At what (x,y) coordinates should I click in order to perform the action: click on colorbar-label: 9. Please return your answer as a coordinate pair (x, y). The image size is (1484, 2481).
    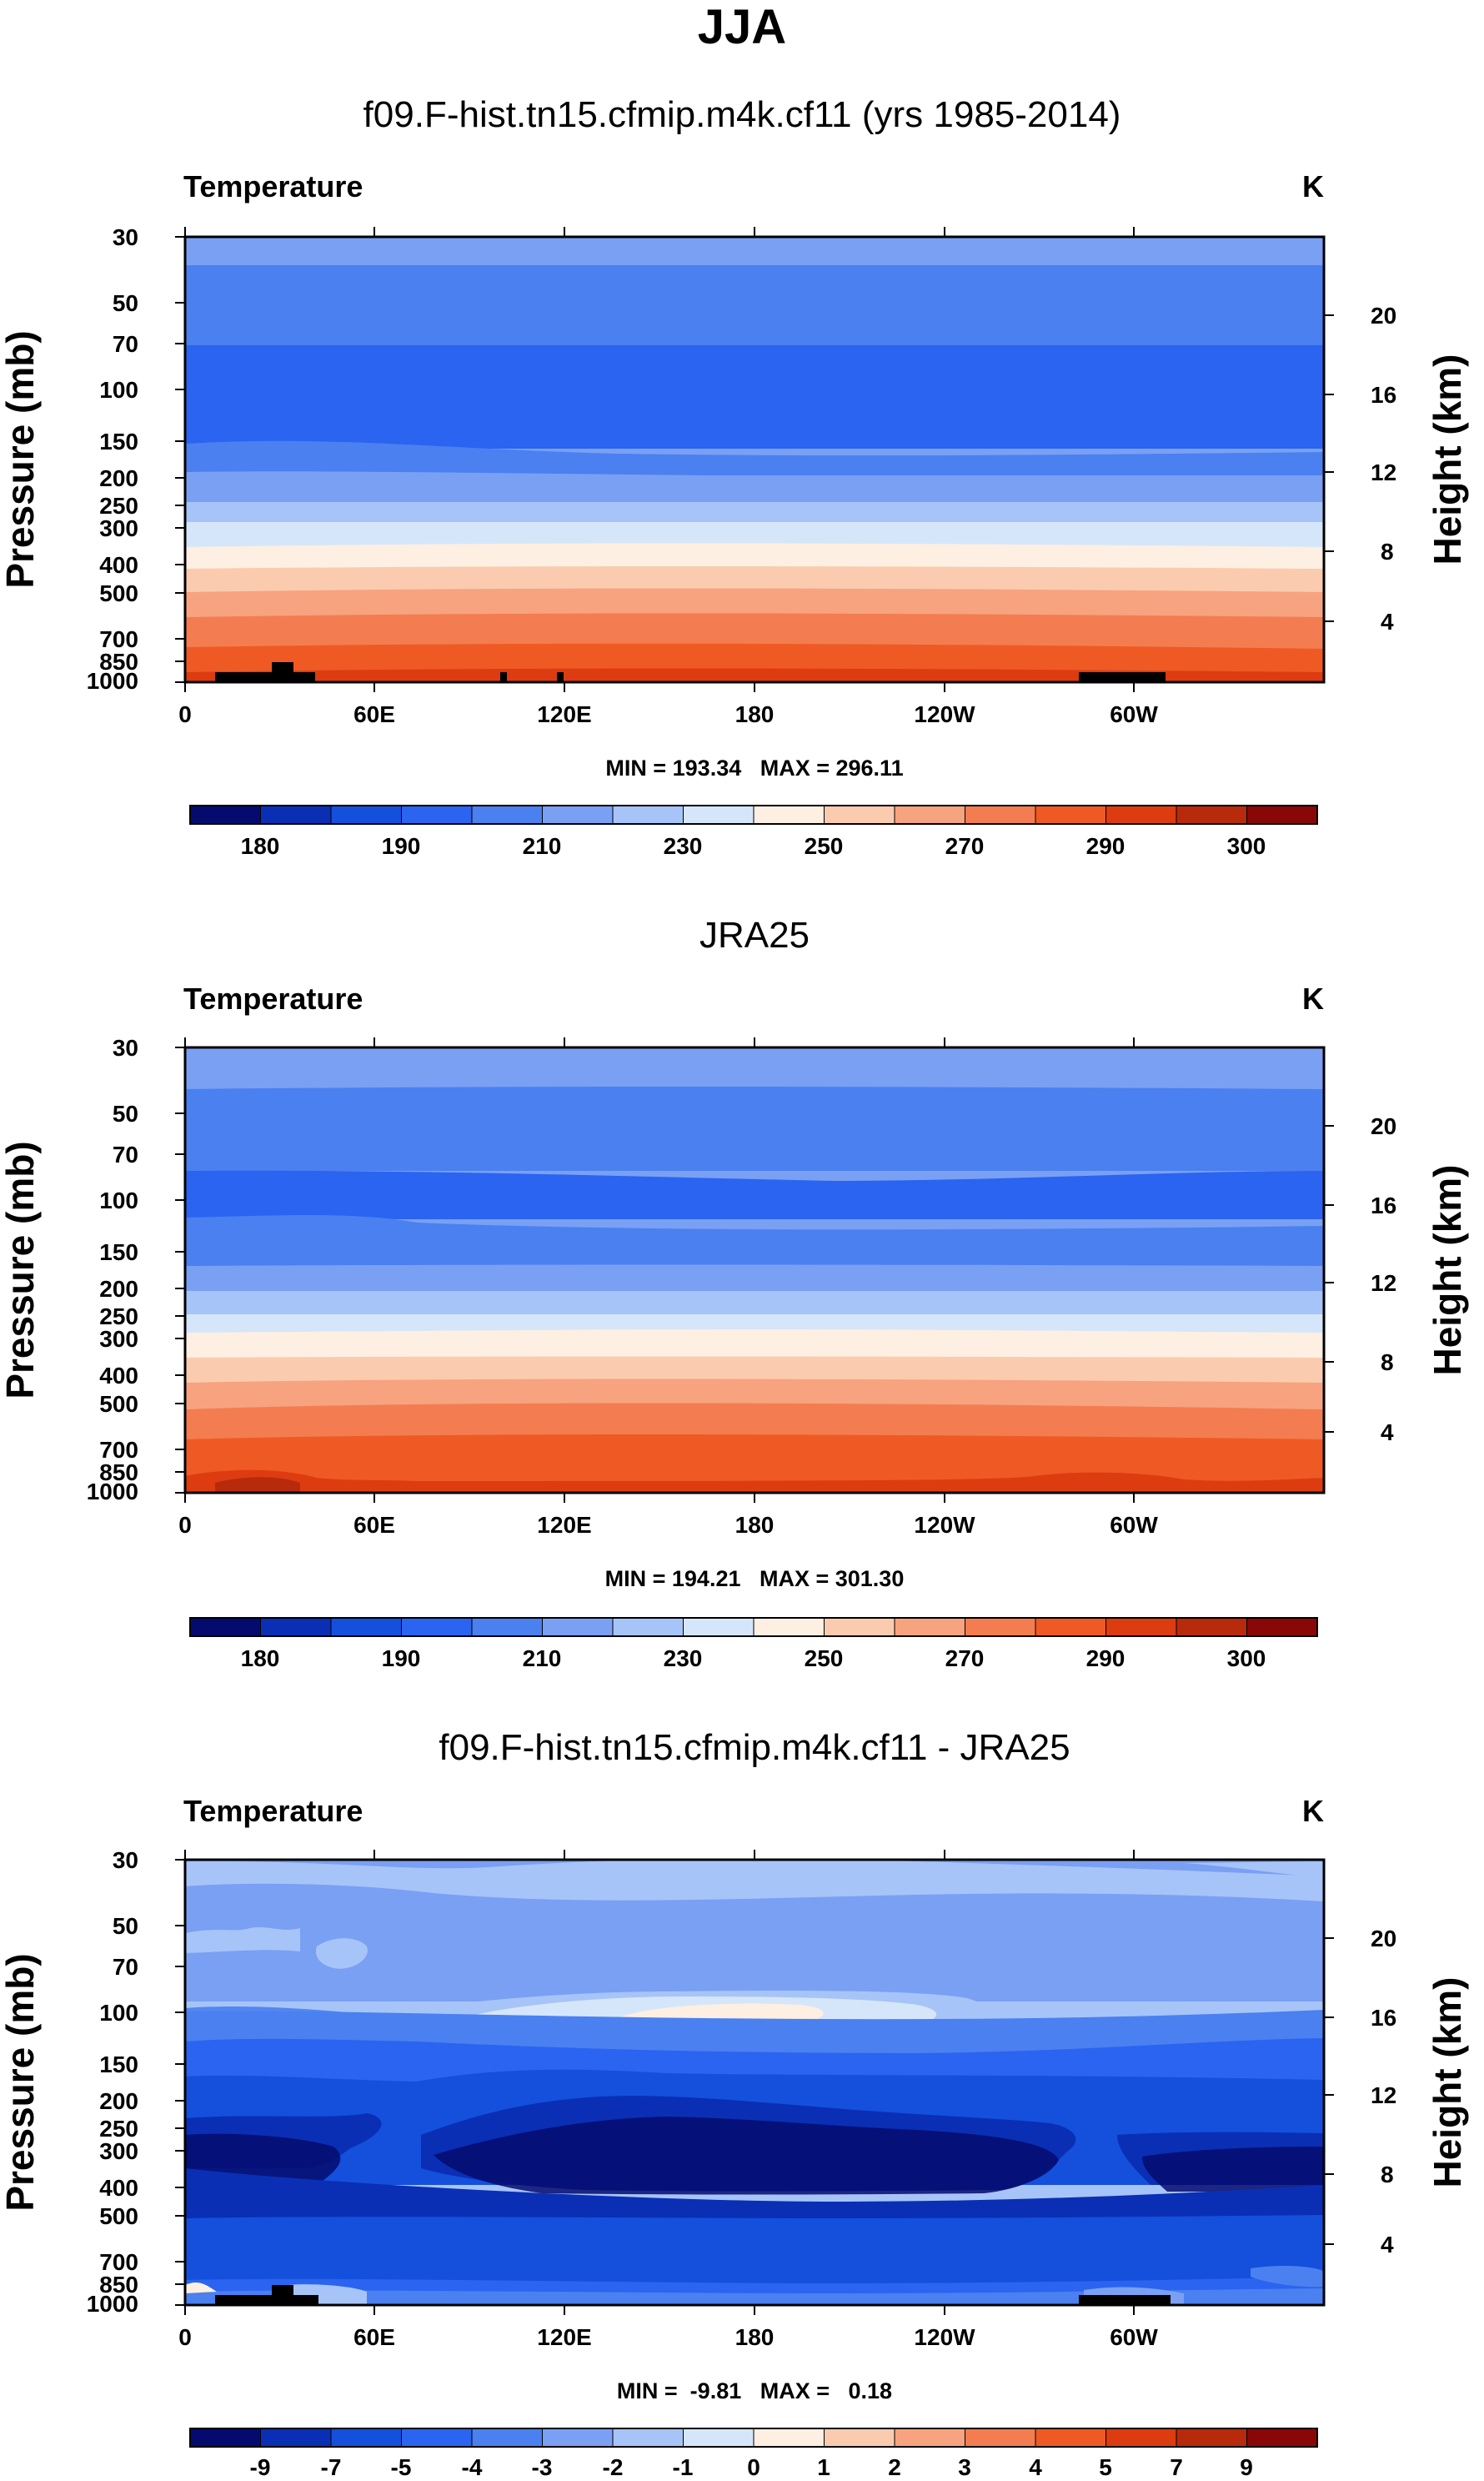
    Looking at the image, I should click on (1246, 2467).